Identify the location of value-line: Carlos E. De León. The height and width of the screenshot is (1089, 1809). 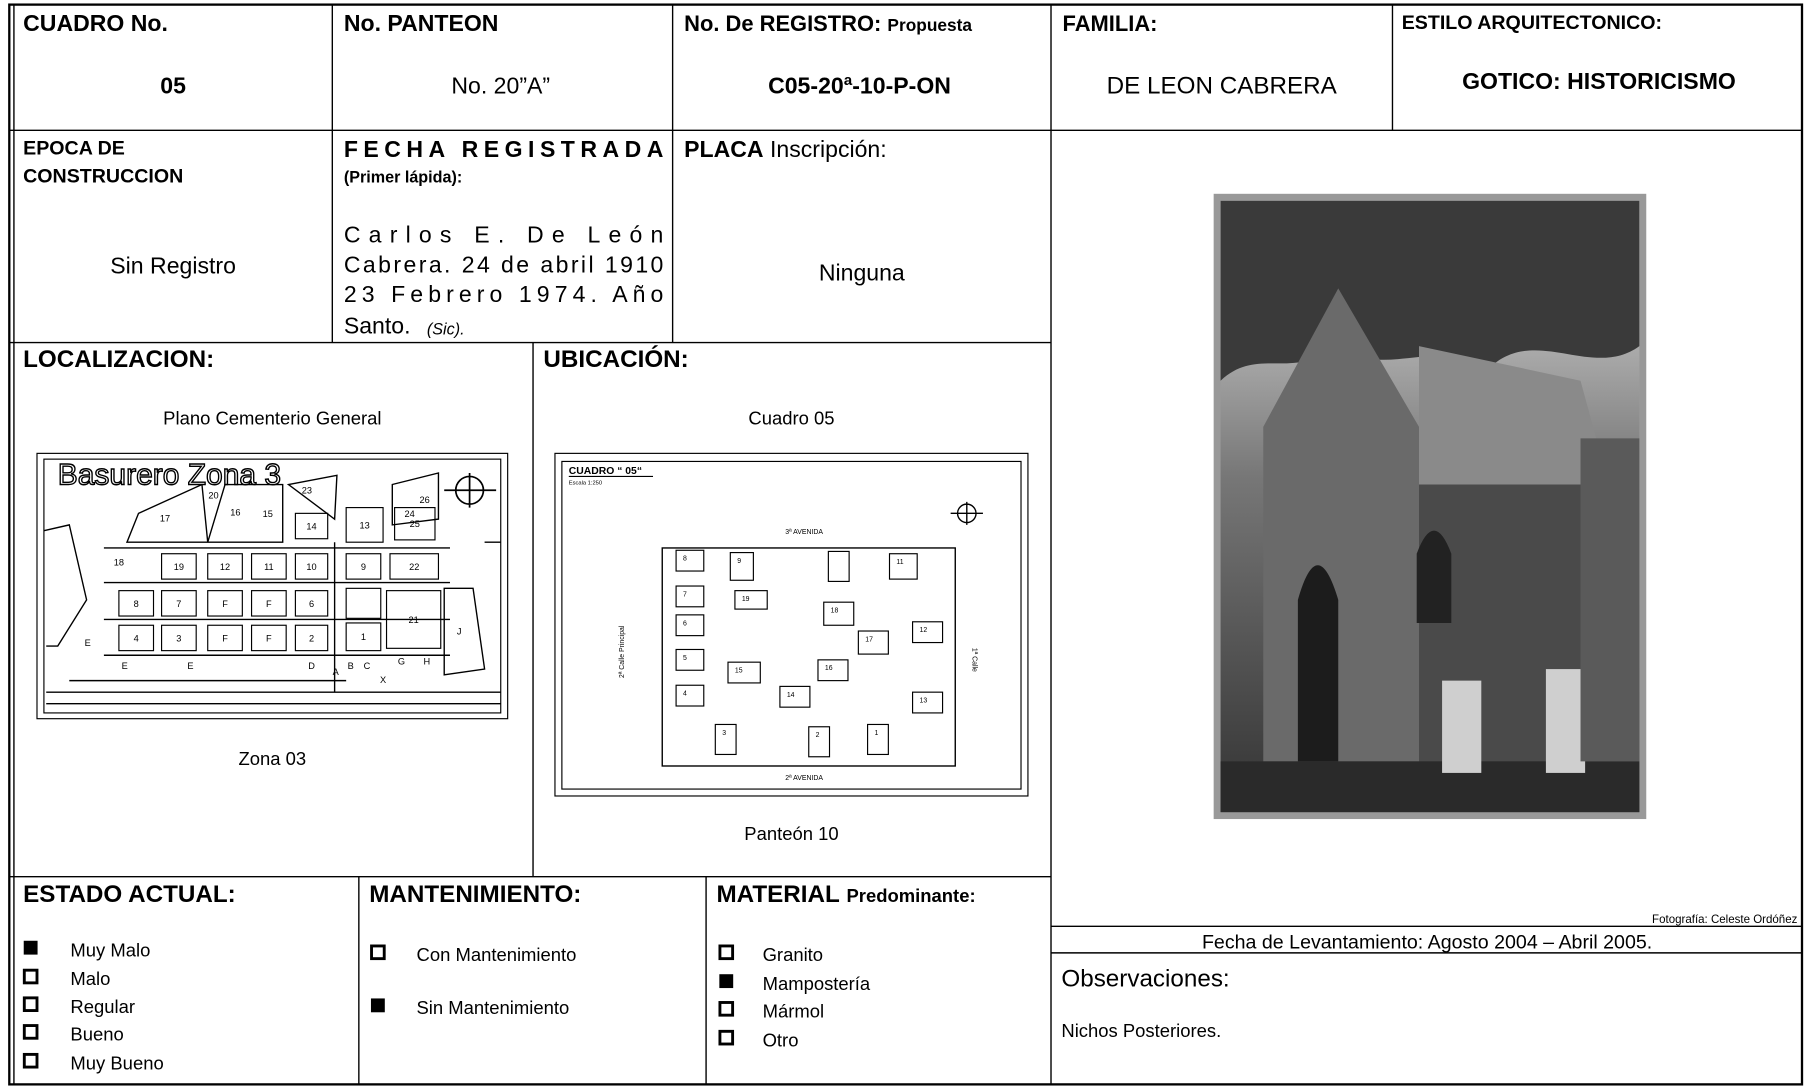
(504, 234).